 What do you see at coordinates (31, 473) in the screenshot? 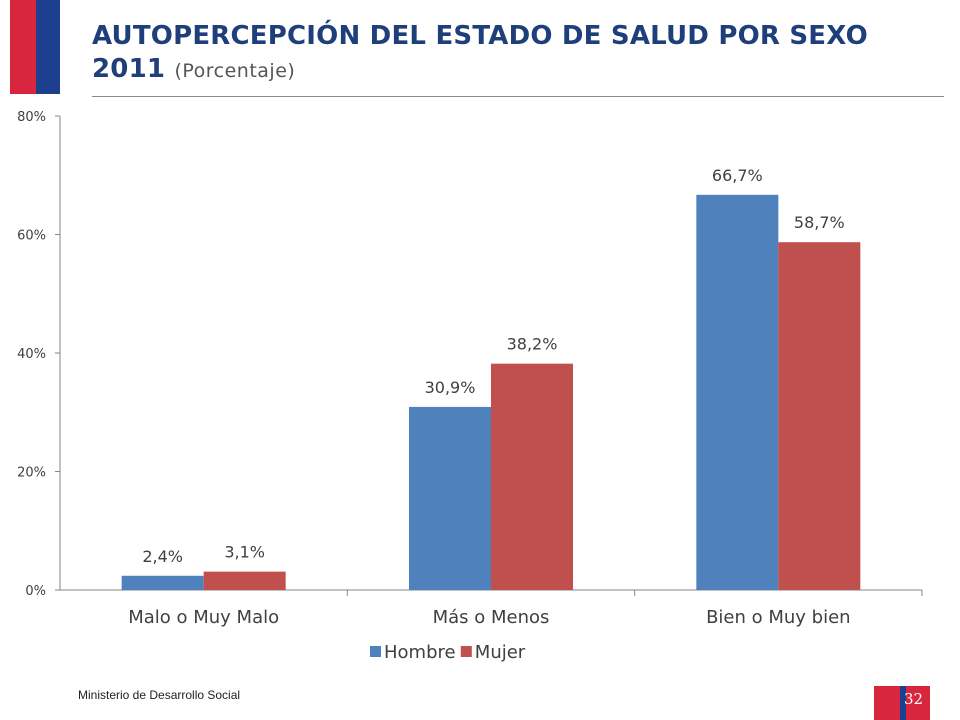
I see `y-tick-label: 20%` at bounding box center [31, 473].